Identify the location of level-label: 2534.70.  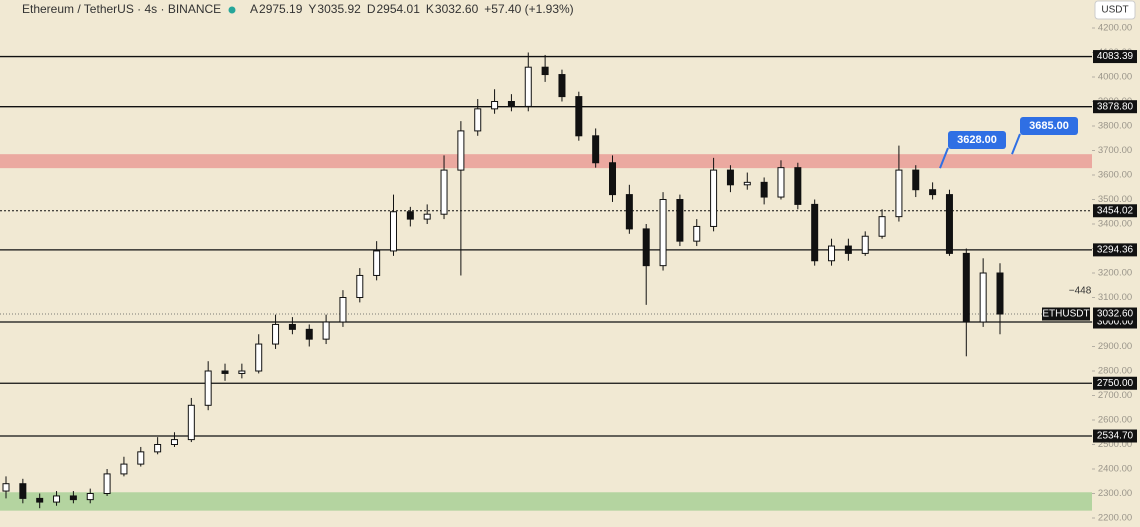
(1115, 436).